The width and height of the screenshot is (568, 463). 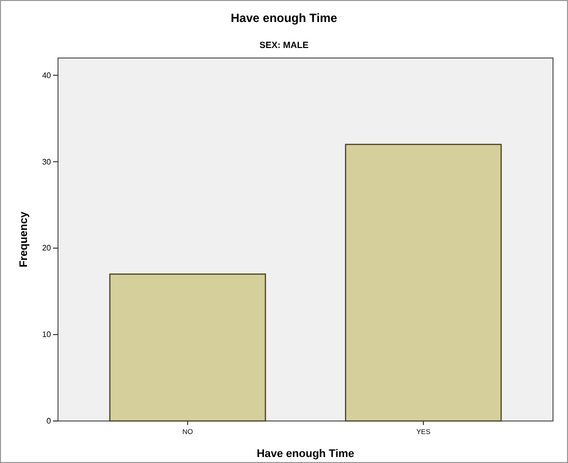 What do you see at coordinates (47, 335) in the screenshot?
I see `y-tick-label: 10` at bounding box center [47, 335].